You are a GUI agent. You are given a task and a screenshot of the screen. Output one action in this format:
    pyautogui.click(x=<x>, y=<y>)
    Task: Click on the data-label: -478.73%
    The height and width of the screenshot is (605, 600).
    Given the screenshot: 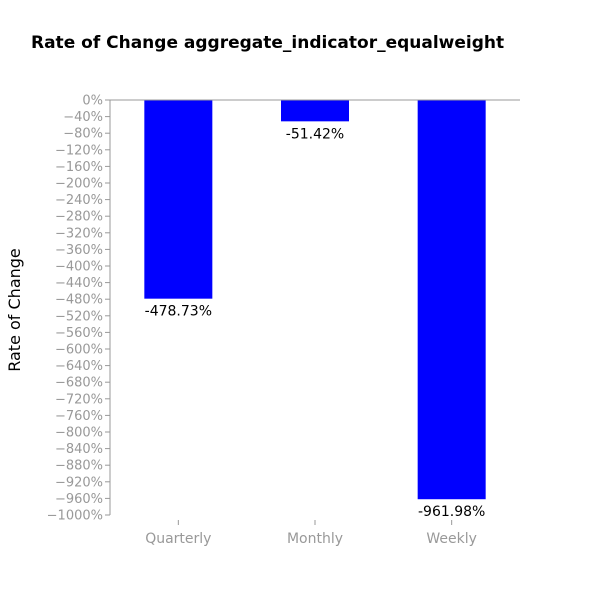 What is the action you would take?
    pyautogui.click(x=178, y=312)
    